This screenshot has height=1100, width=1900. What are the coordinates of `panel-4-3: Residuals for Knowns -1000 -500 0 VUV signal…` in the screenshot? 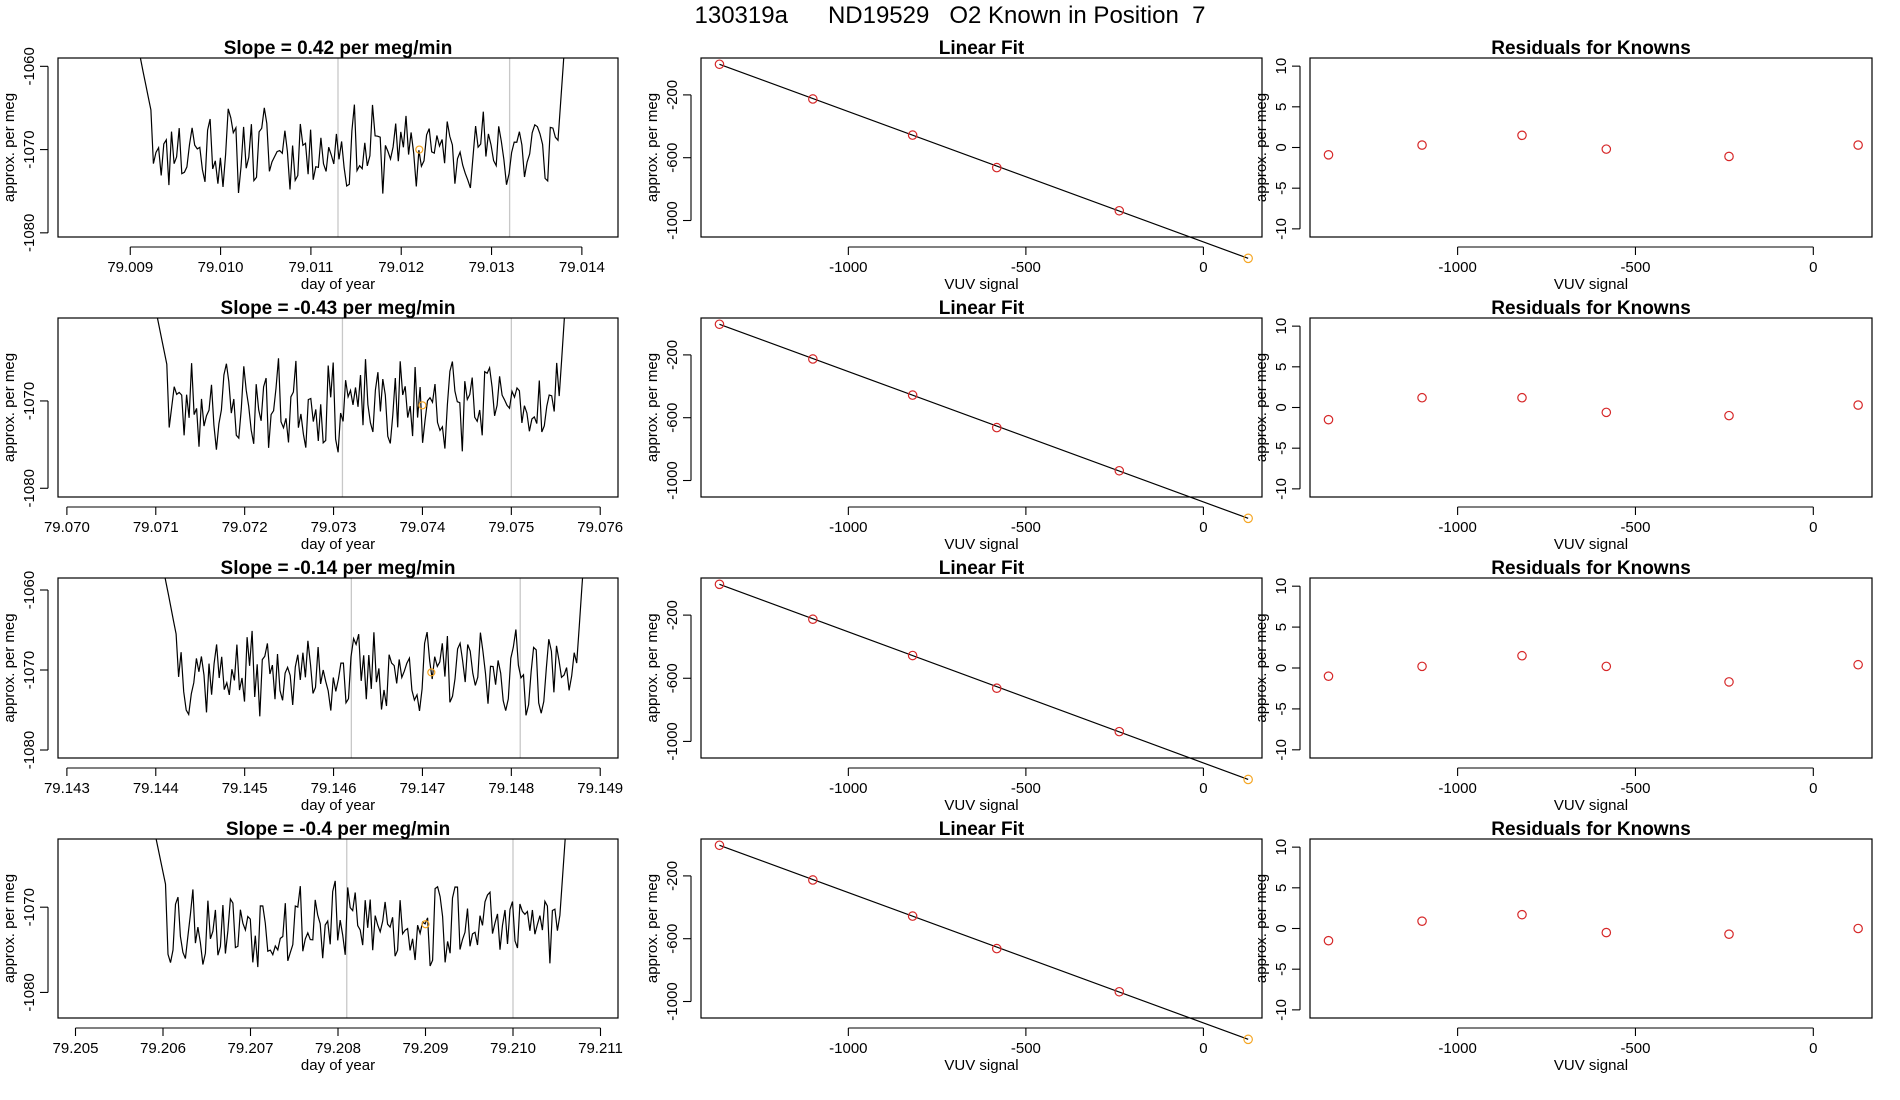 It's located at (1563, 946).